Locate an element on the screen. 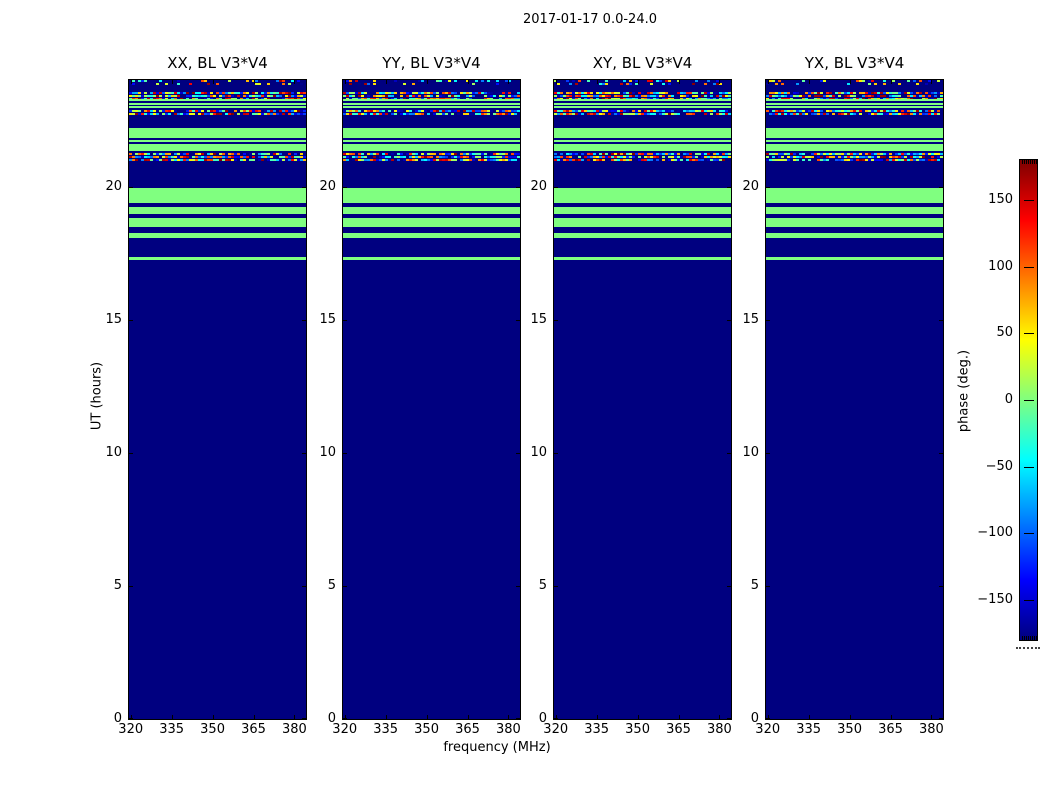 Image resolution: width=1050 pixels, height=800 pixels. colorbar-dotted-edge is located at coordinates (1028, 648).